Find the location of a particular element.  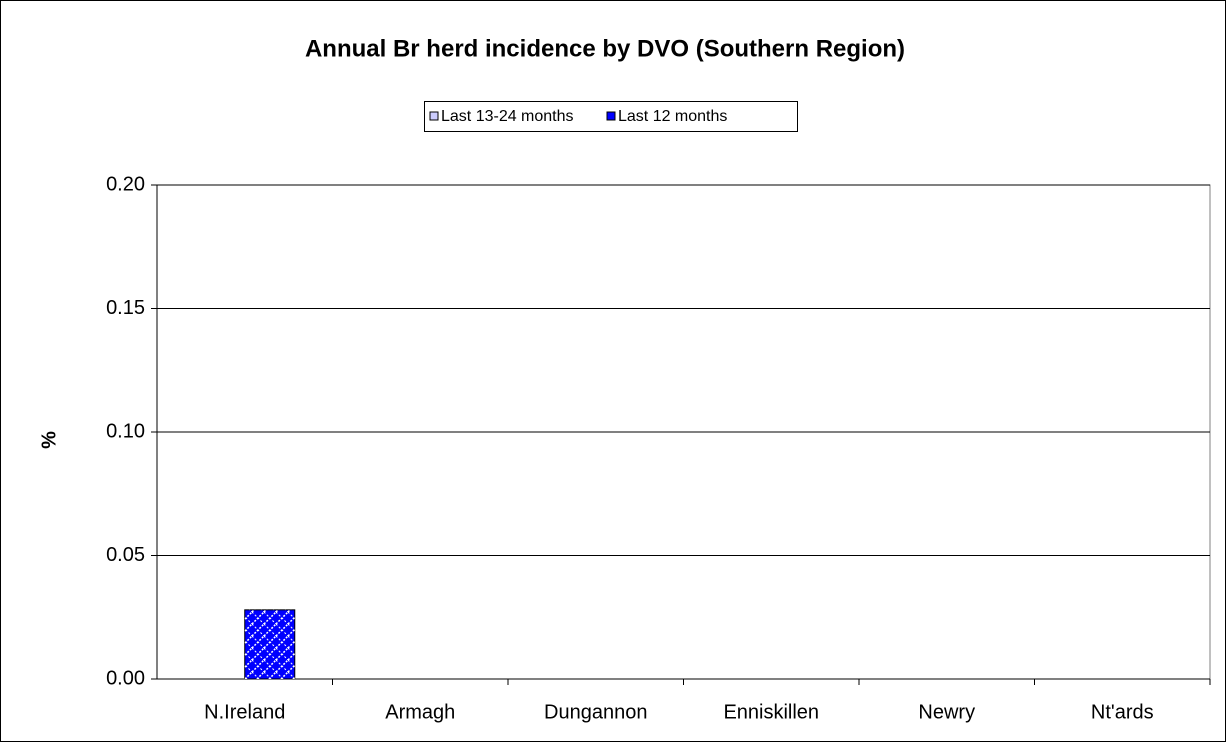

y-axis-label: % is located at coordinates (49, 440).